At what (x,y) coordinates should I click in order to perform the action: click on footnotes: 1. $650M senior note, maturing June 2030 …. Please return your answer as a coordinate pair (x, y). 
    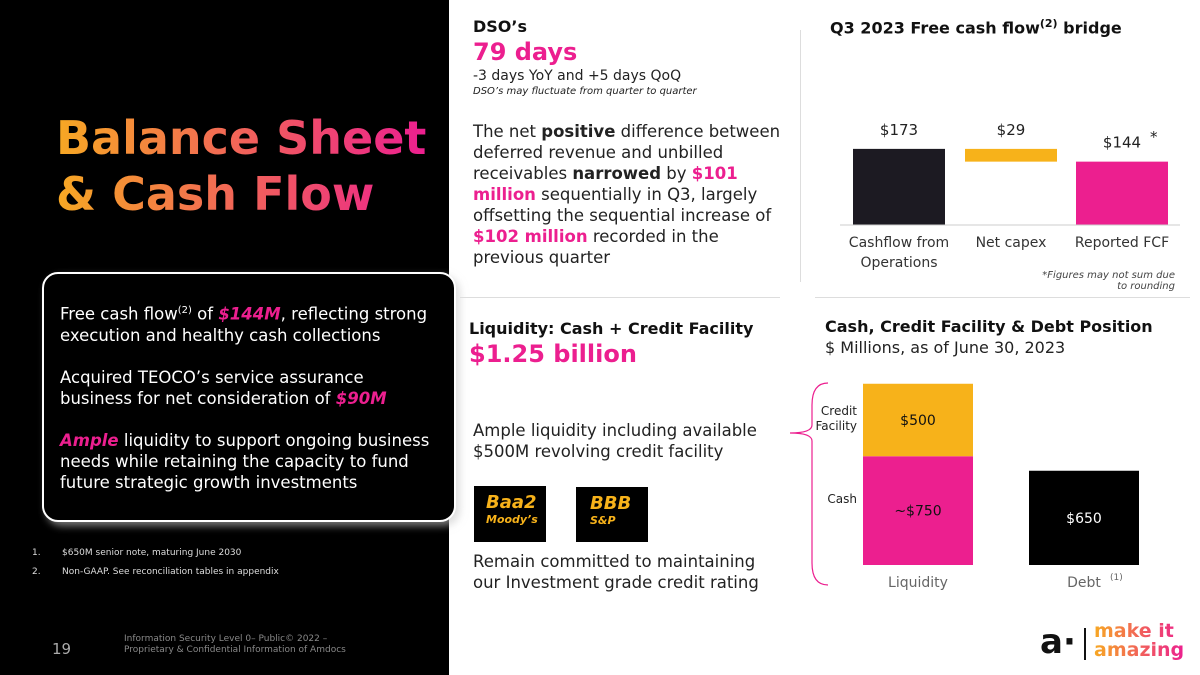
    Looking at the image, I should click on (155, 563).